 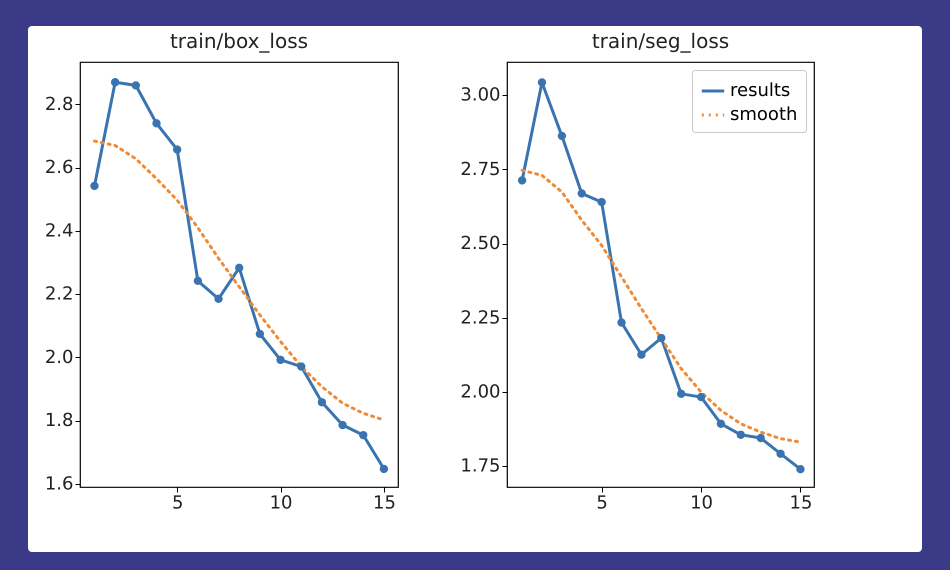 I want to click on y-tick-label: 2.50, so click(x=480, y=243).